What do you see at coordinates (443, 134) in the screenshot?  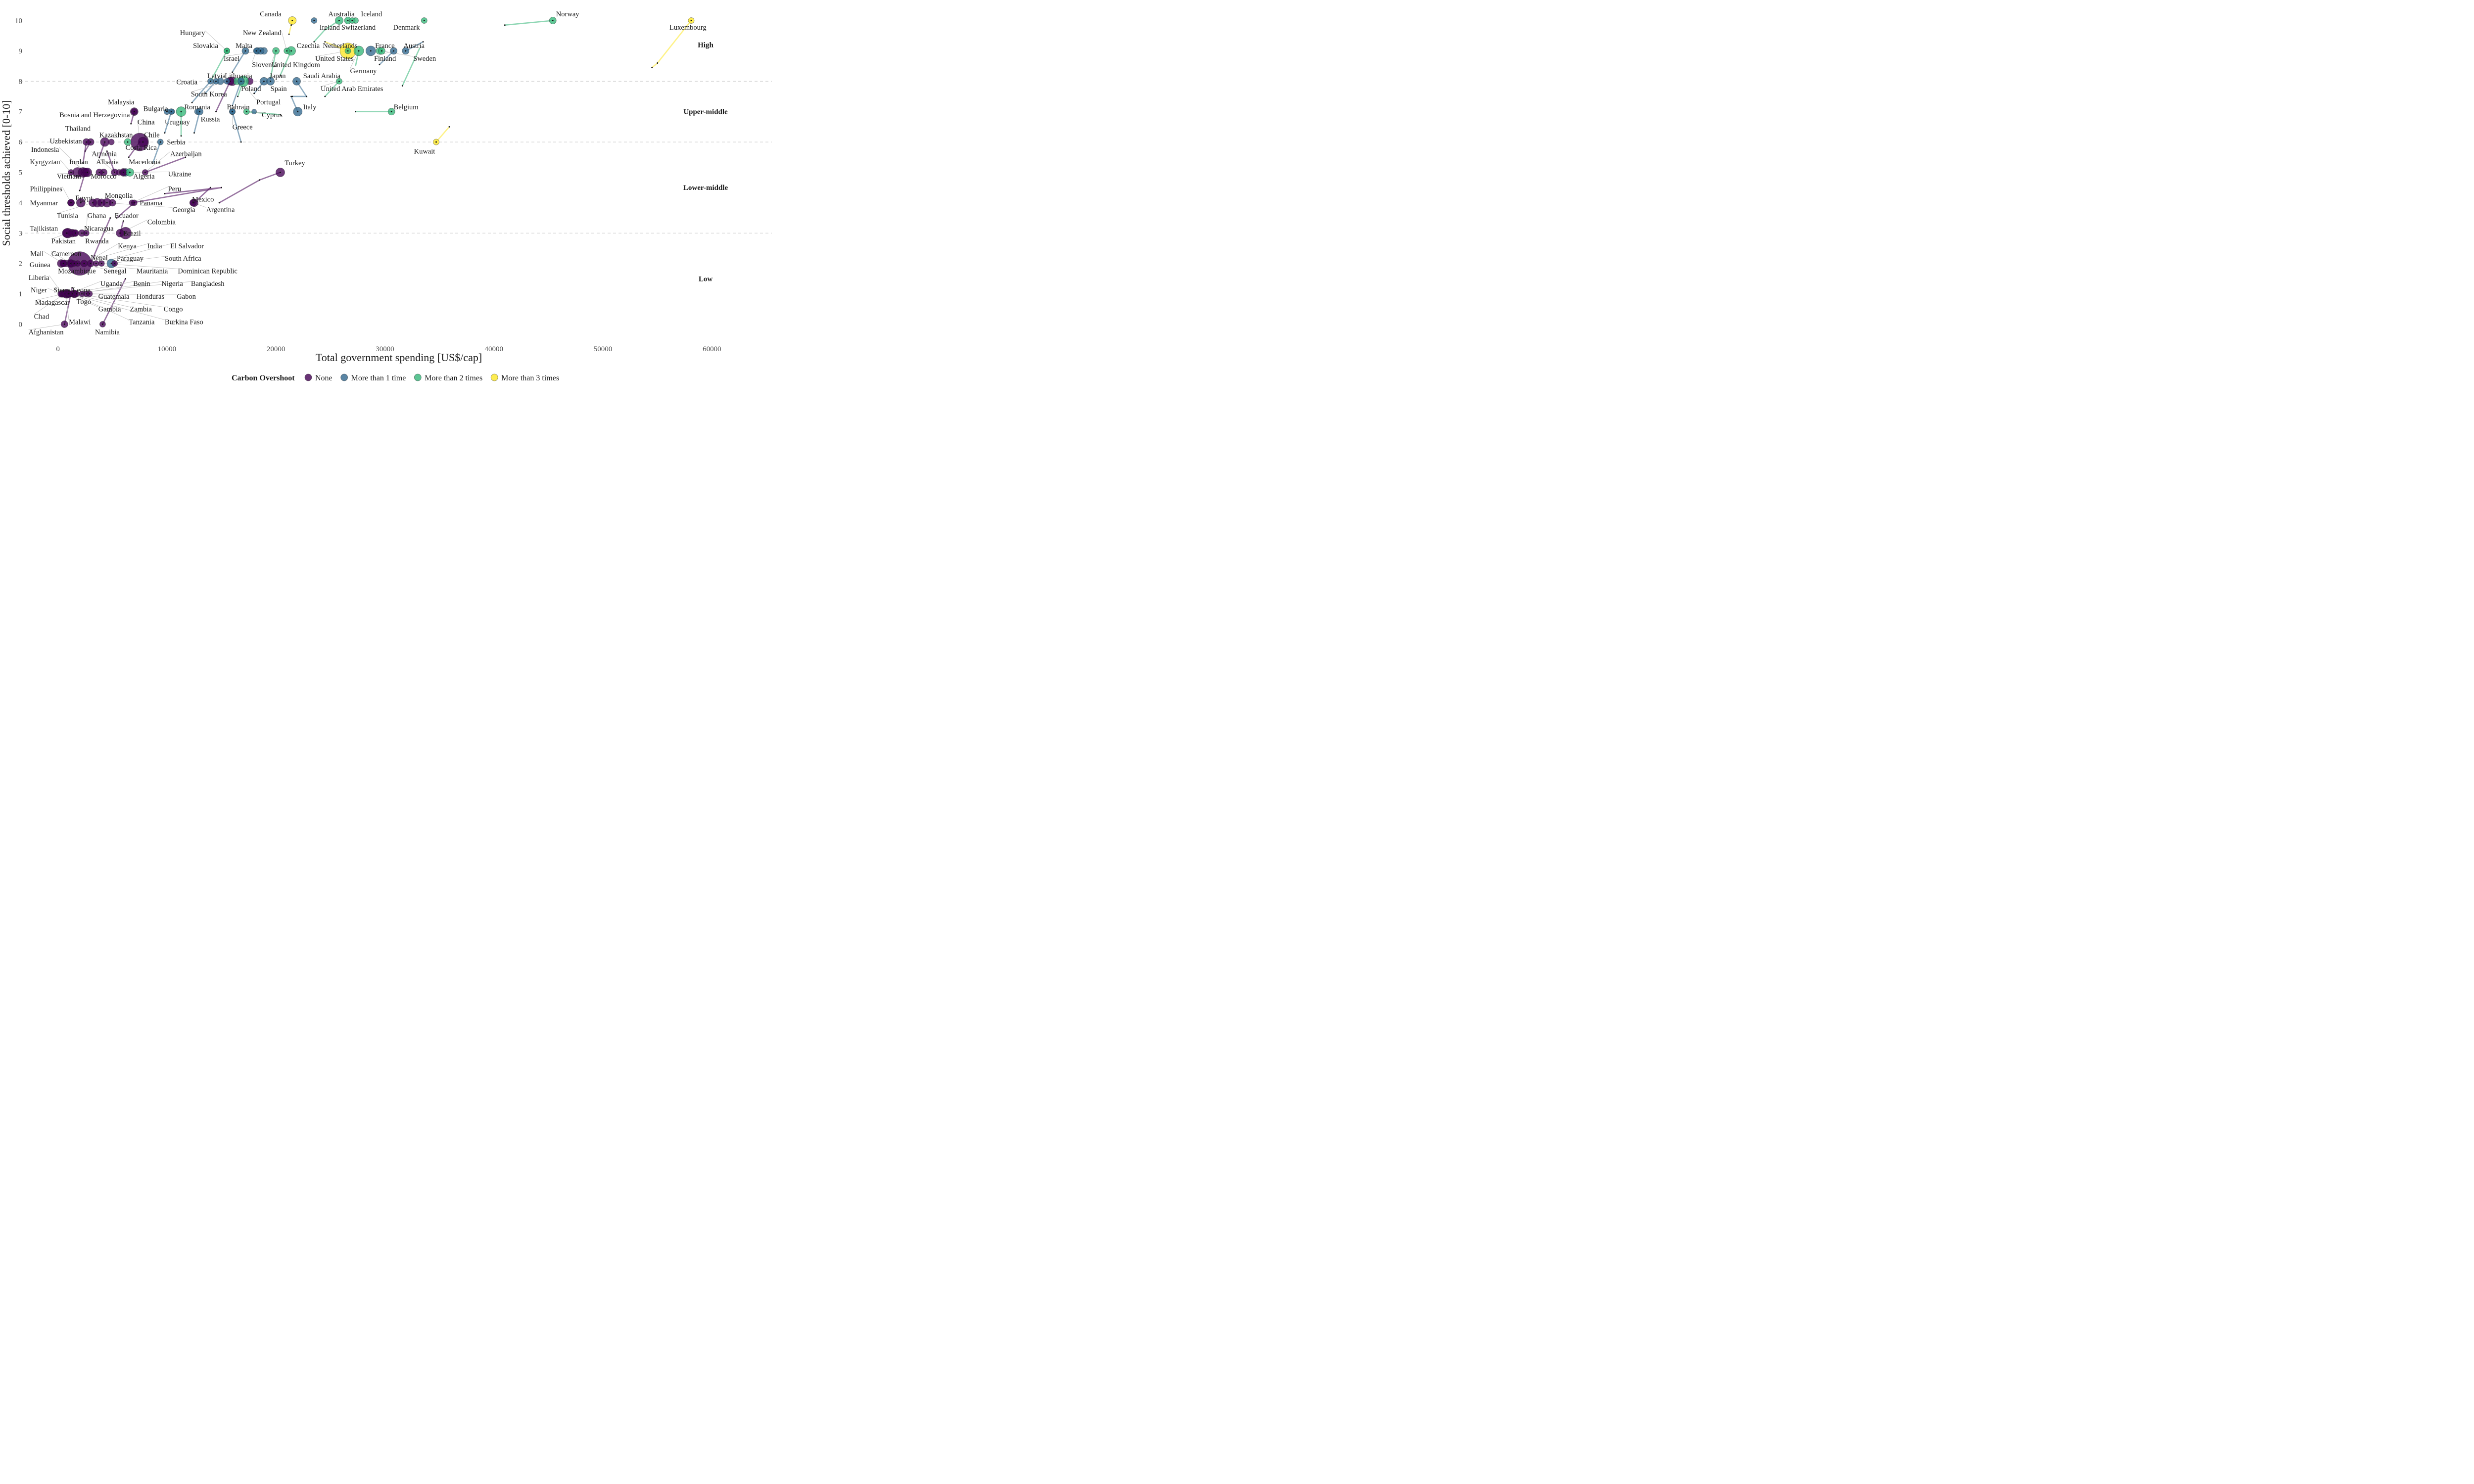 I see `trajectory-kuwait` at bounding box center [443, 134].